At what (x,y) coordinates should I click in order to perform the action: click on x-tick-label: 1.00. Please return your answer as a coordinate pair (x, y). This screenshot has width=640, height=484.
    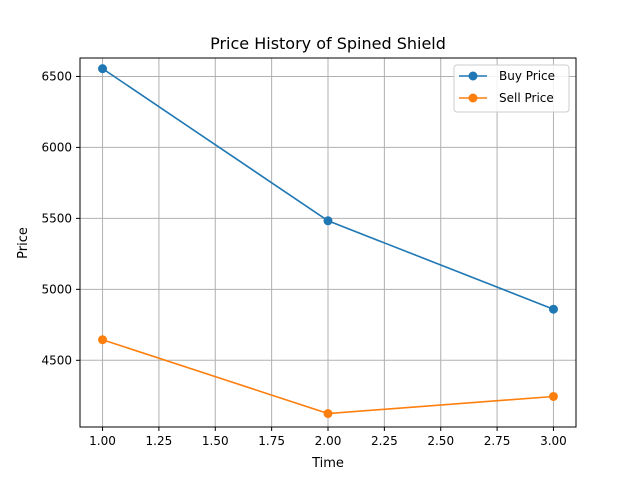
    Looking at the image, I should click on (102, 441).